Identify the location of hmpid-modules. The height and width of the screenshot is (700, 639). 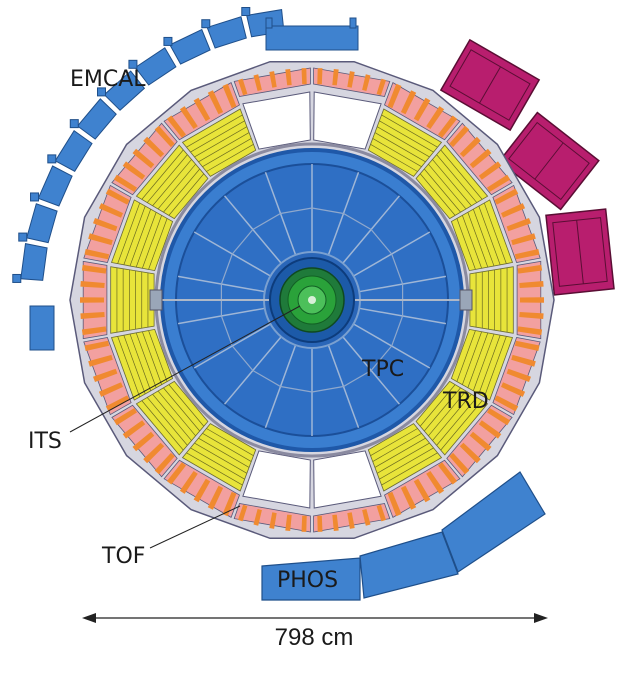
(527, 167).